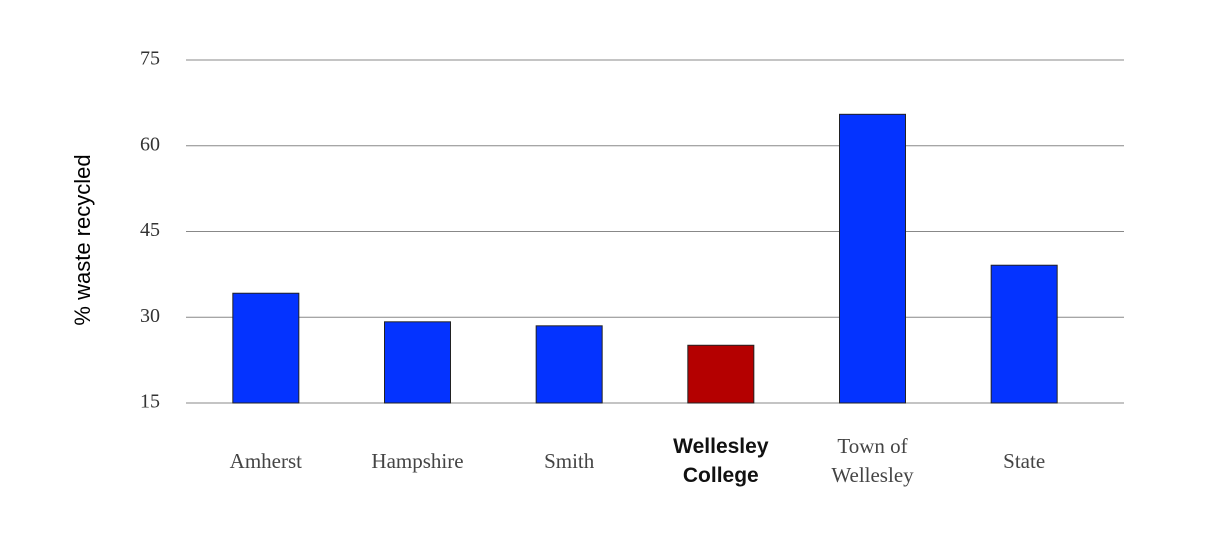 This screenshot has height=549, width=1220. I want to click on y-axis-label: % waste recycled, so click(82, 239).